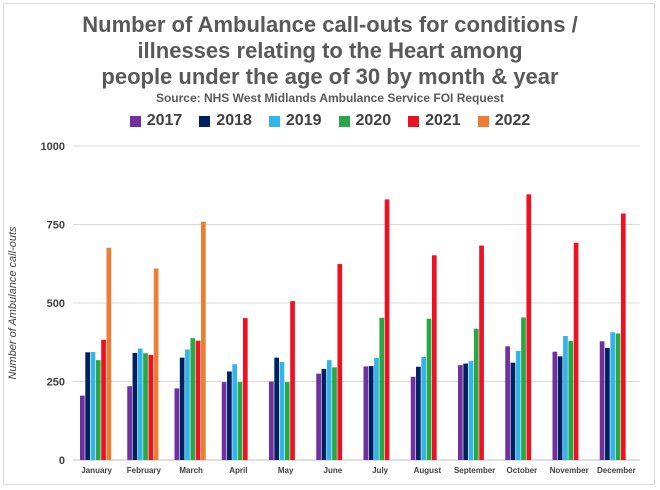  I want to click on x-tick-label: April, so click(238, 470).